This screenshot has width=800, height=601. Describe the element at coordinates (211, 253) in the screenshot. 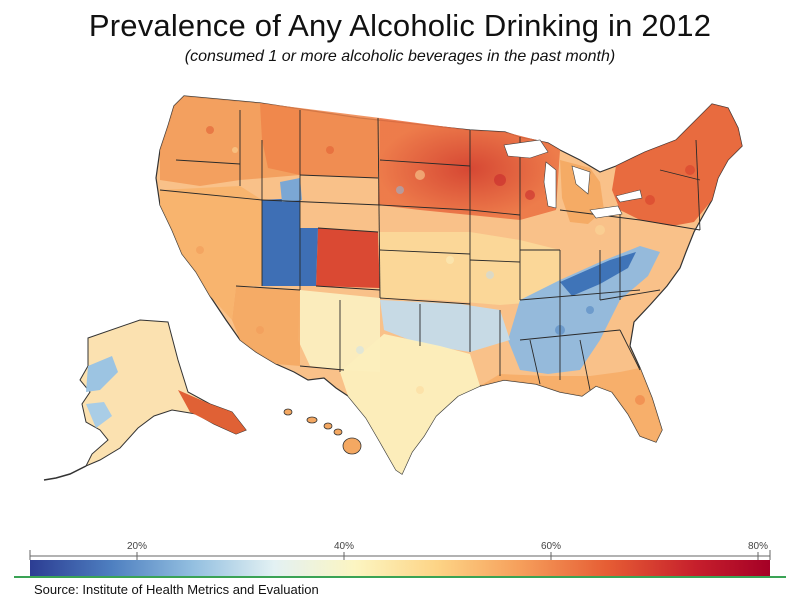

I see `region-california-nevada` at that location.